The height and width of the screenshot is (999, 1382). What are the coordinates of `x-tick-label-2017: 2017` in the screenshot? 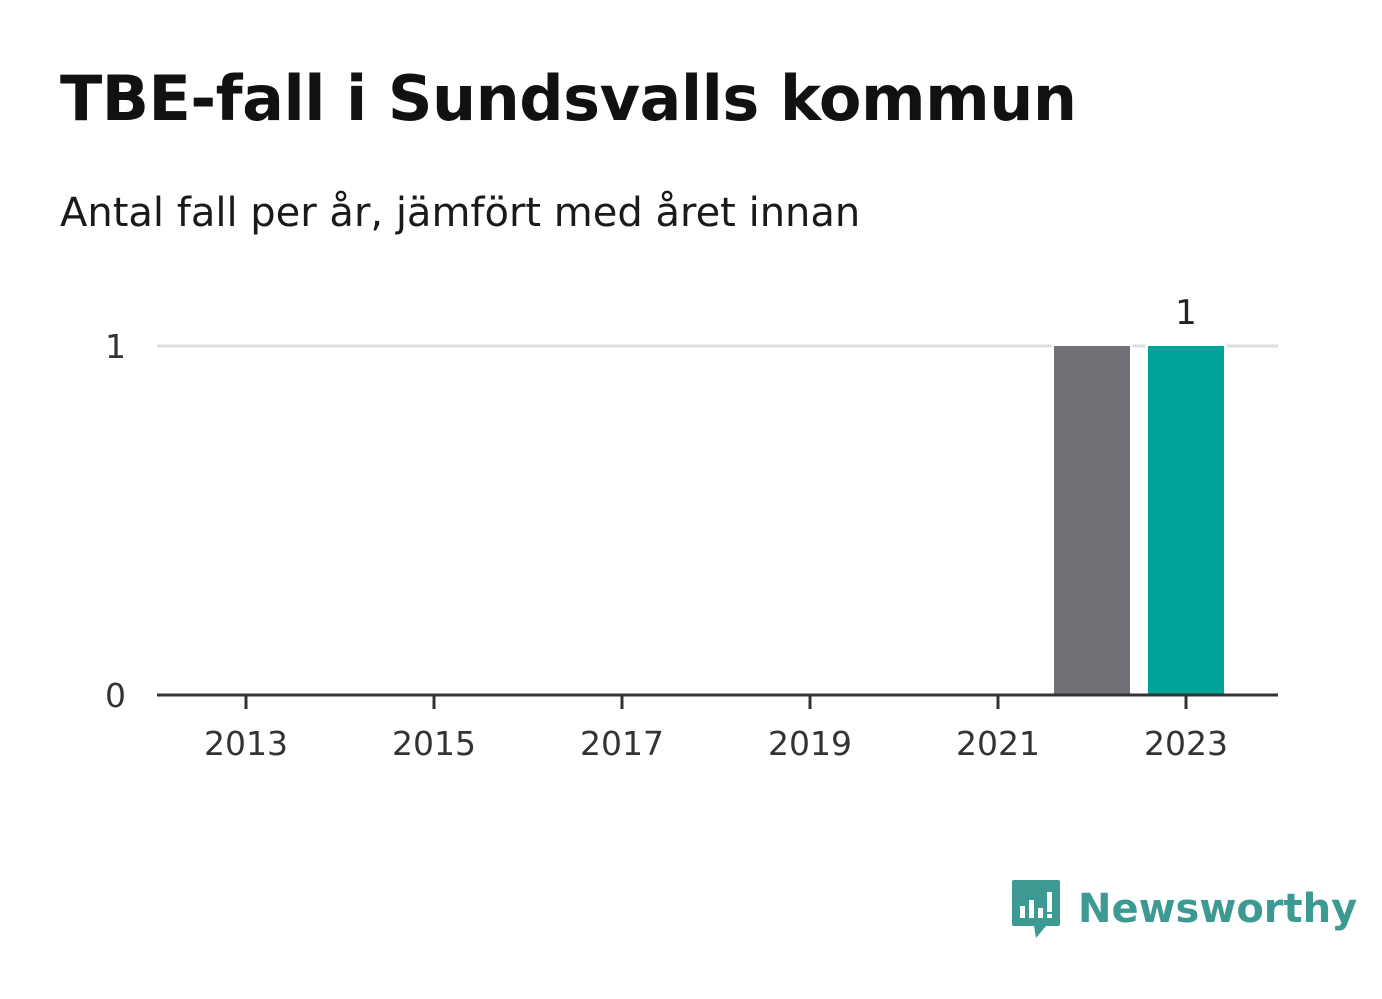 It's located at (622, 743).